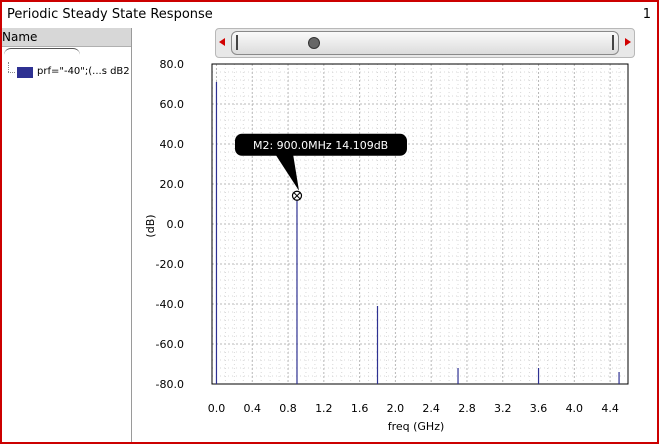 This screenshot has height=444, width=659. What do you see at coordinates (237, 42) in the screenshot?
I see `thumb-left-cap-icon` at bounding box center [237, 42].